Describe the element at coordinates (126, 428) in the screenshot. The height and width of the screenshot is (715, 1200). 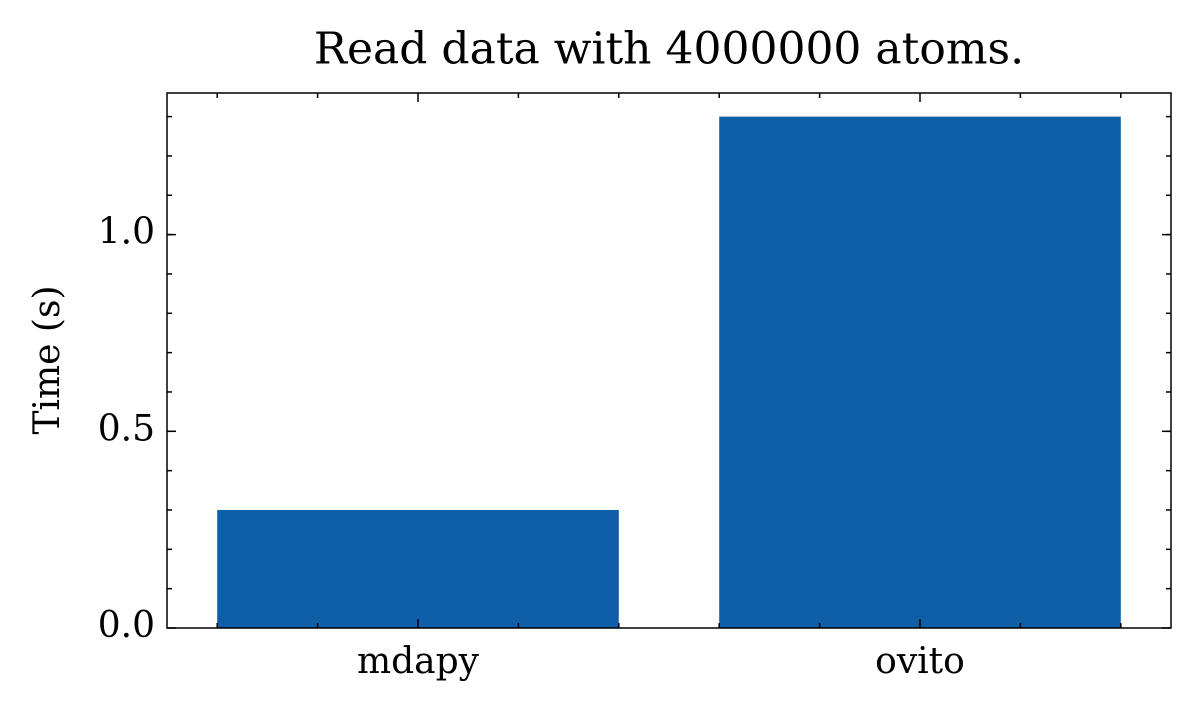
I see `y-tick-label: 0.5` at that location.